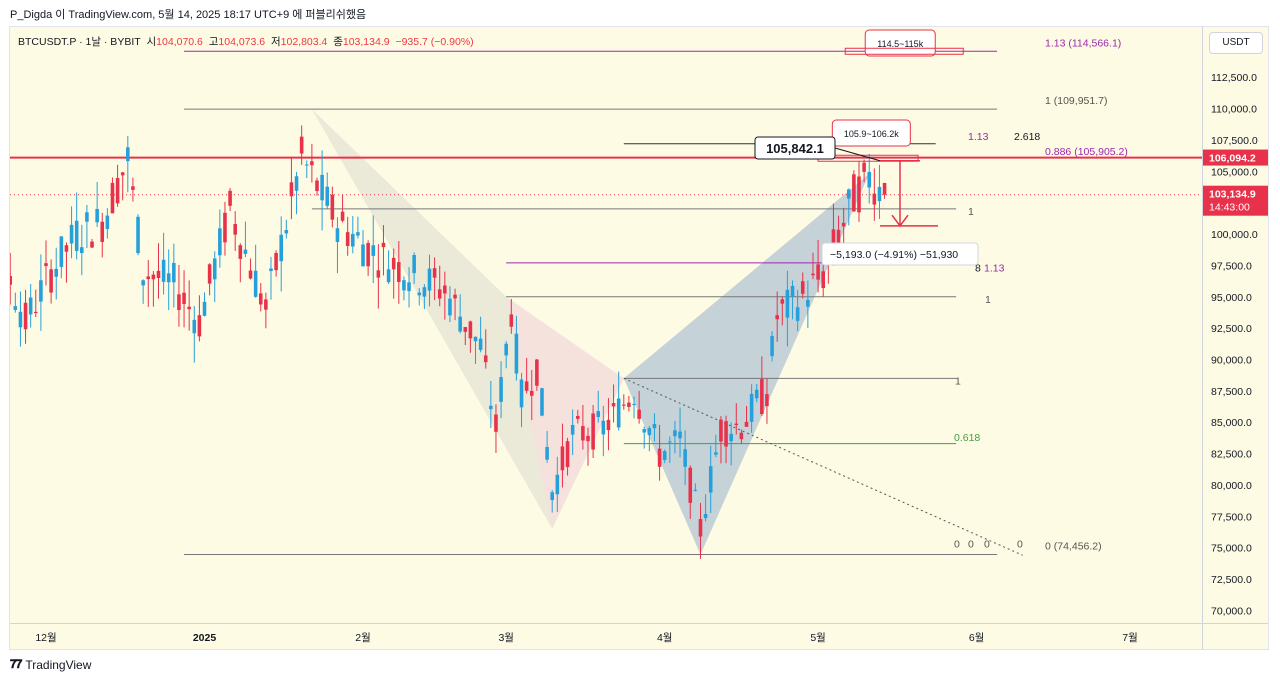  Describe the element at coordinates (606, 636) in the screenshot. I see `time-axis: 12월 2025 2월 3월 4월 5월 6월 7월` at that location.